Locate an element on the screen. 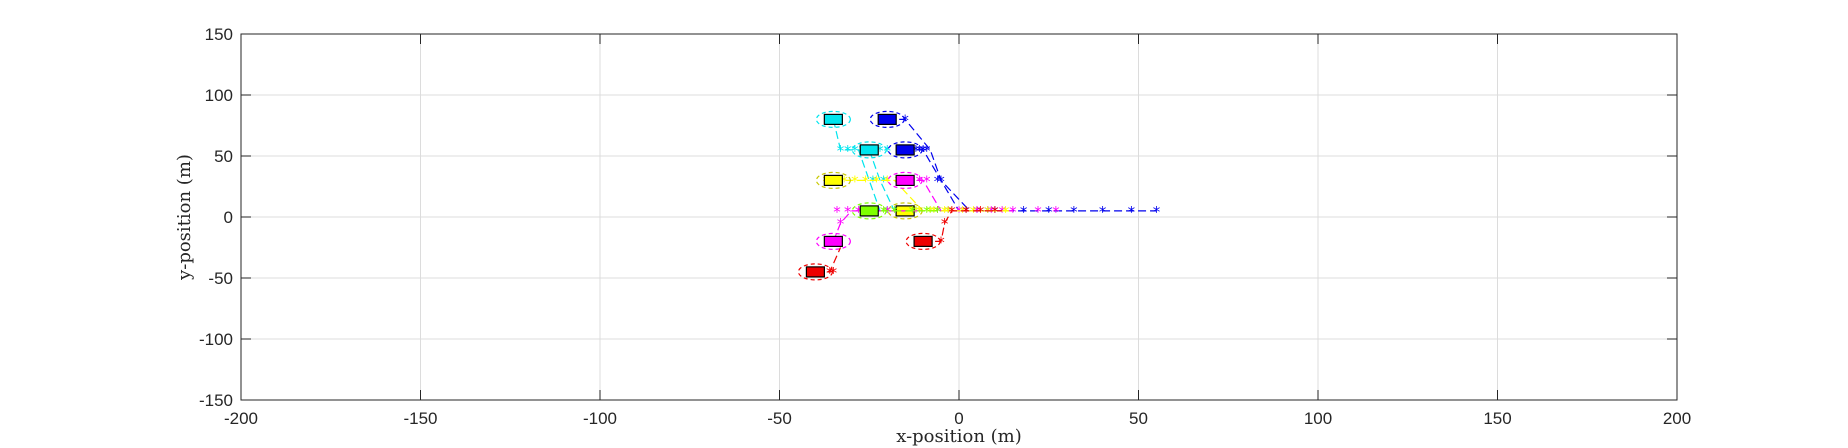  y-tick-label: -100 is located at coordinates (216, 339).